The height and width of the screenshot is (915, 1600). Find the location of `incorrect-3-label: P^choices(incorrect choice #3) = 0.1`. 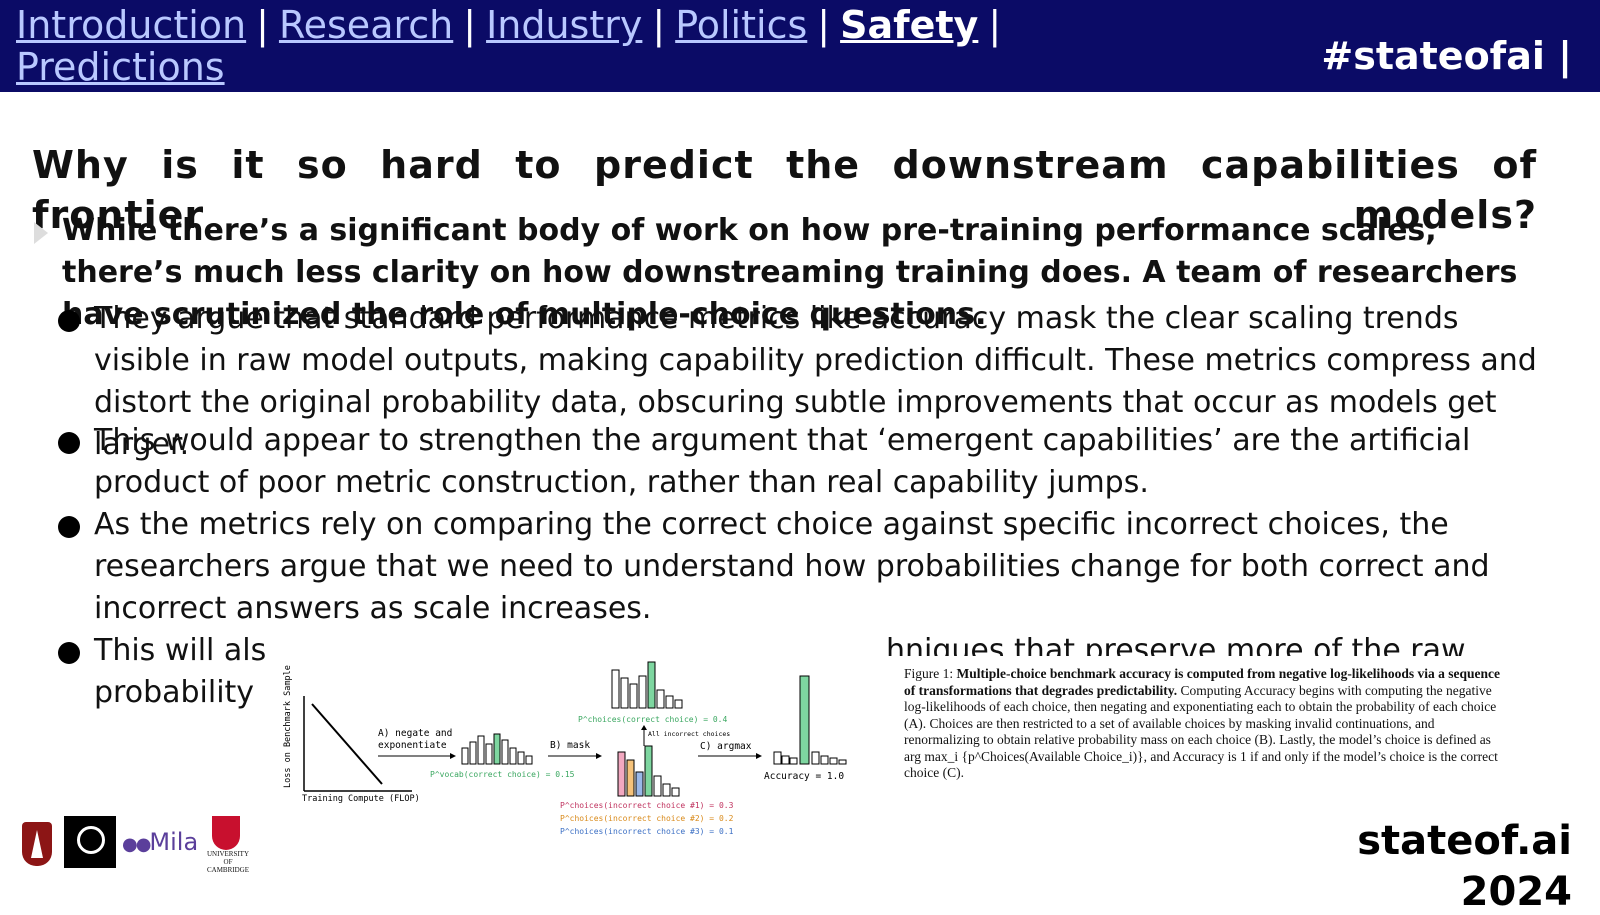

incorrect-3-label: P^choices(incorrect choice #3) = 0.1 is located at coordinates (647, 831).